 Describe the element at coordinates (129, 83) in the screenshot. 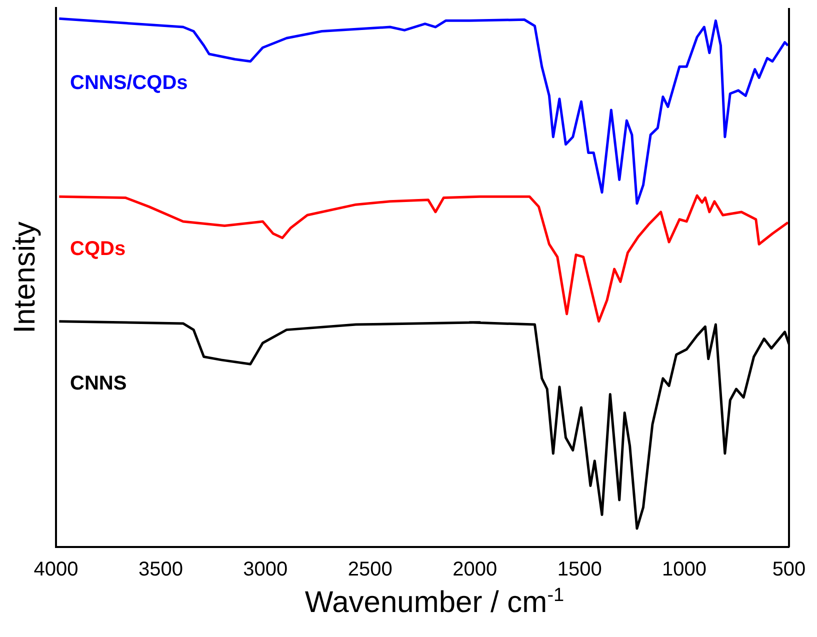

I see `series-label: CNNS/CQDs` at that location.